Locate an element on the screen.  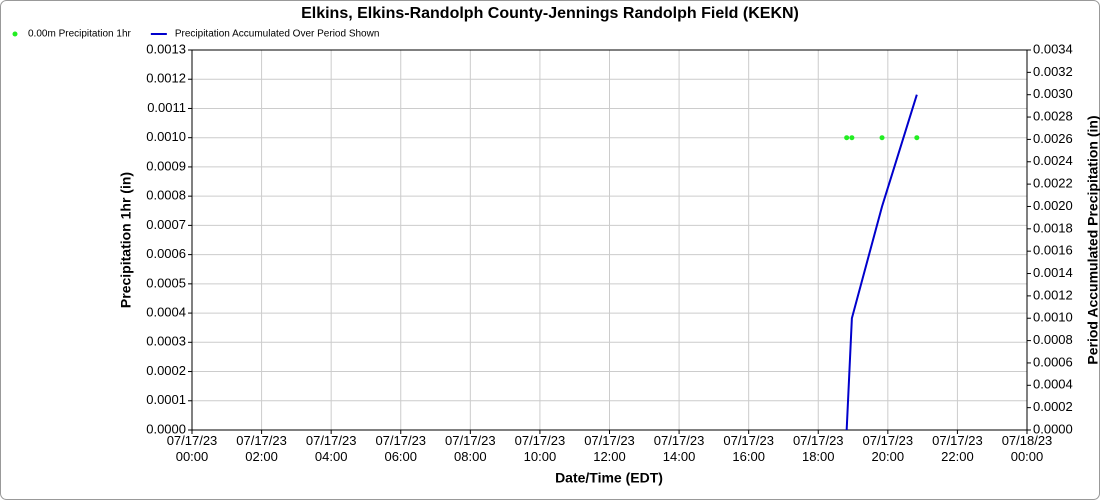
y2-tick-label: 0.0010 is located at coordinates (1053, 317).